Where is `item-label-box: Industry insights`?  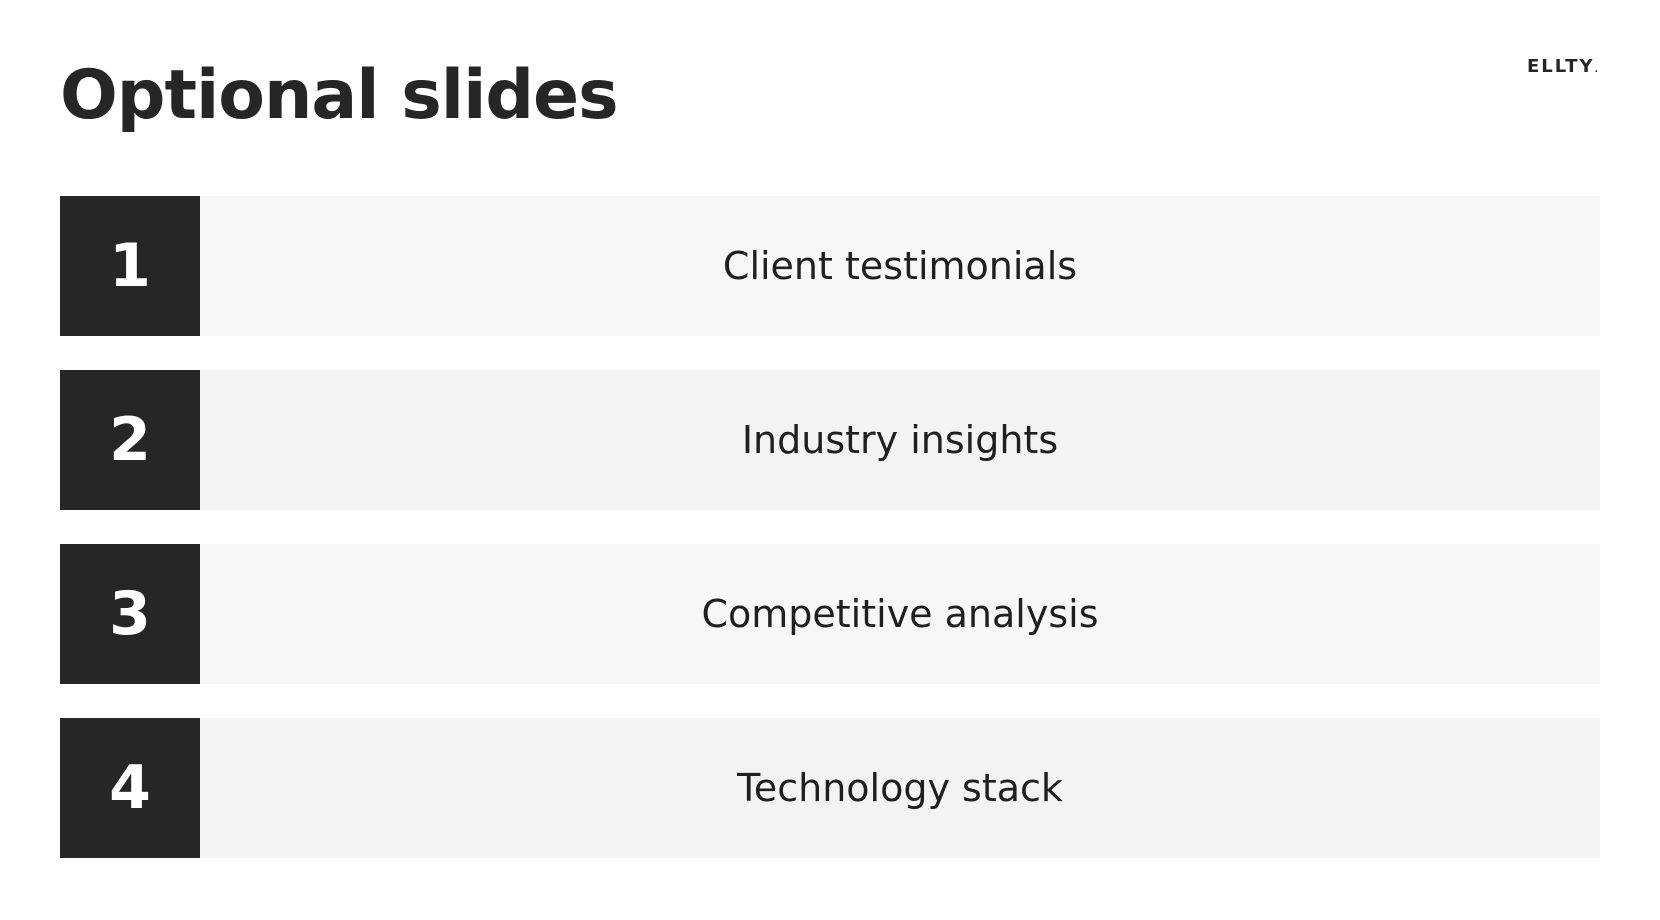 item-label-box: Industry insights is located at coordinates (900, 440).